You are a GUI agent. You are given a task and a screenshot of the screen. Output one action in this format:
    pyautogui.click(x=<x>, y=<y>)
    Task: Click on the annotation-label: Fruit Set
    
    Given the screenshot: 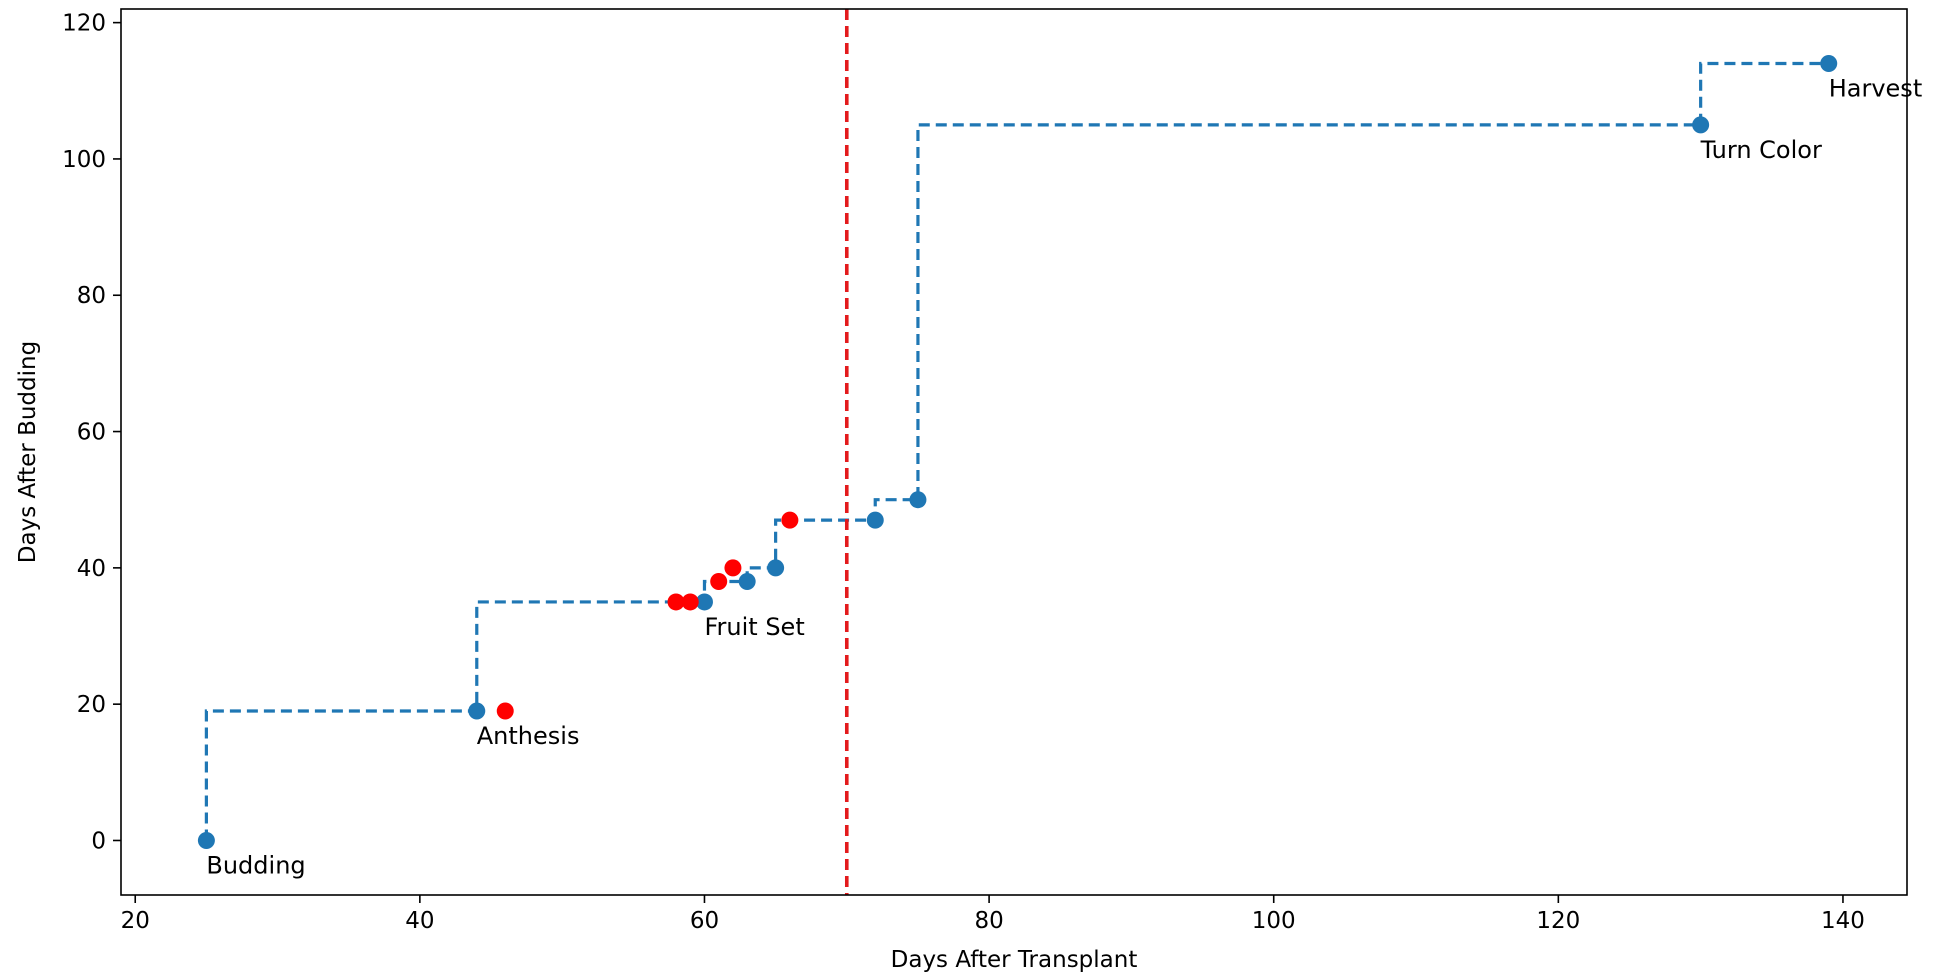 What is the action you would take?
    pyautogui.click(x=754, y=627)
    